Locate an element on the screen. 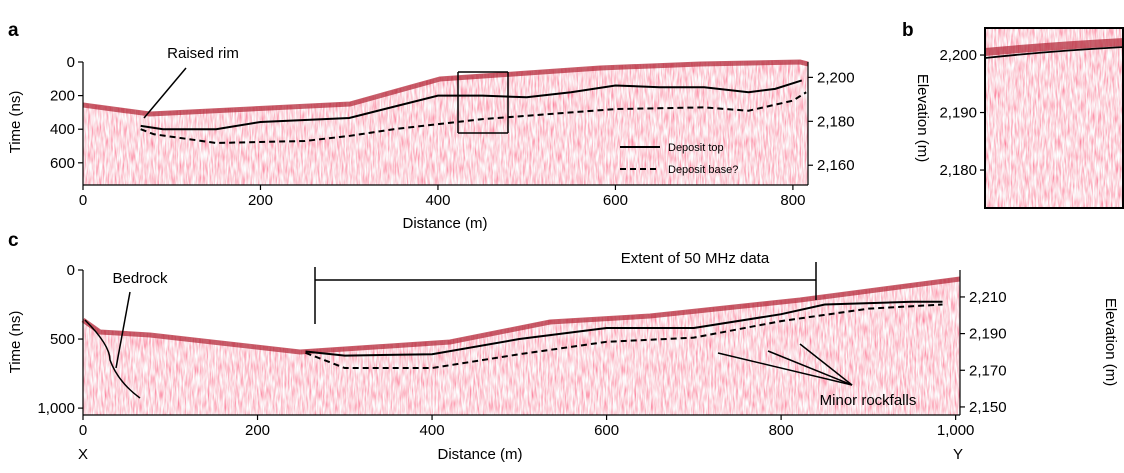 Image resolution: width=1124 pixels, height=473 pixels. y-tick-label: 1,000 is located at coordinates (56, 408).